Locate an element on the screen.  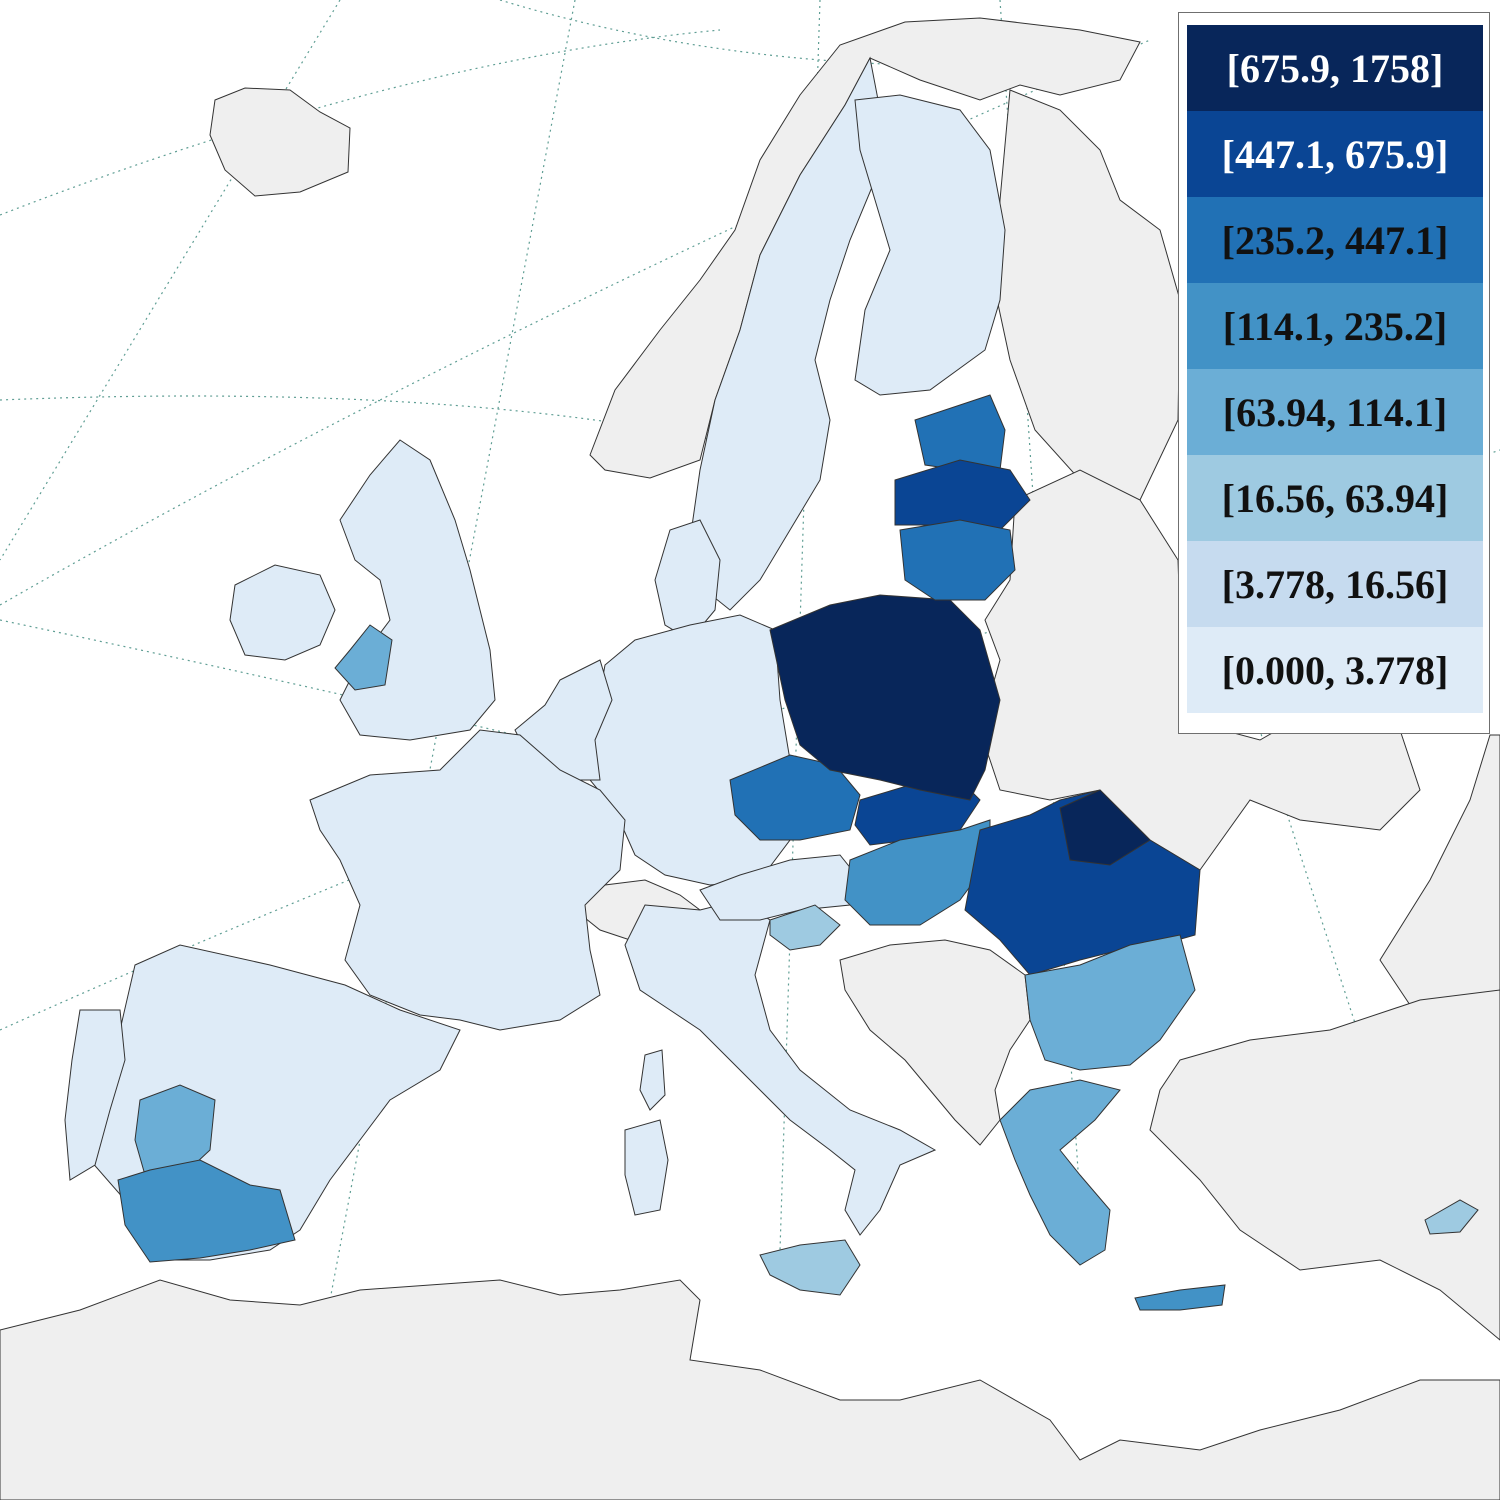
legend-item: [16.56, 63.94] is located at coordinates (1335, 498).